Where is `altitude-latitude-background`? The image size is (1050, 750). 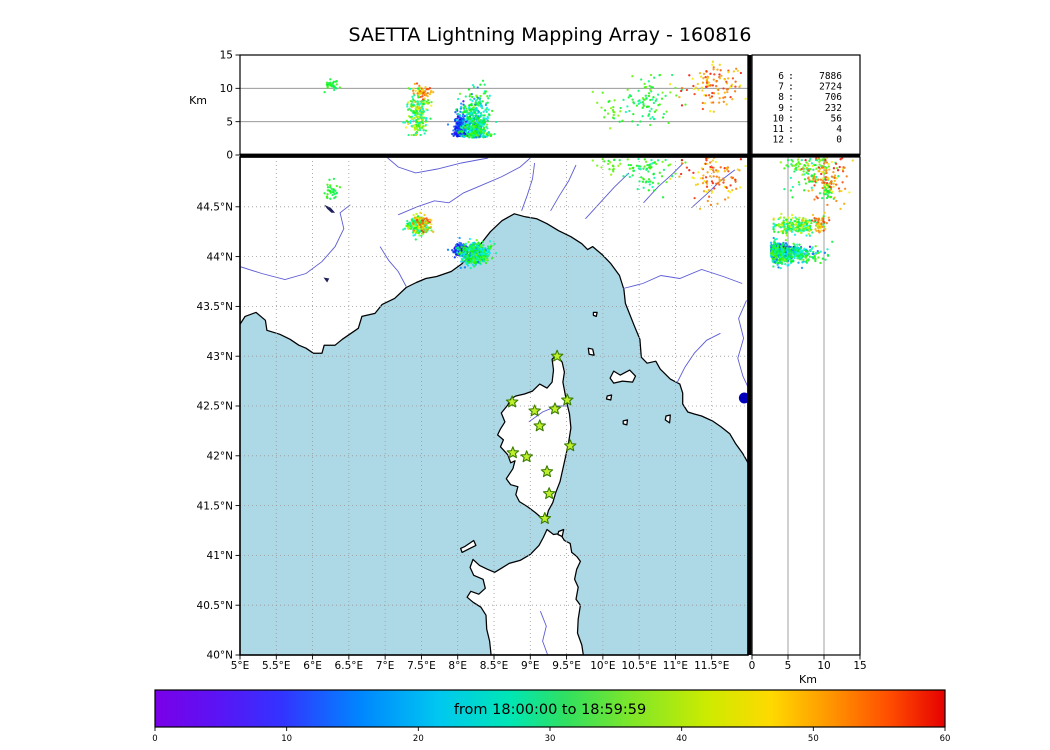 altitude-latitude-background is located at coordinates (806, 406).